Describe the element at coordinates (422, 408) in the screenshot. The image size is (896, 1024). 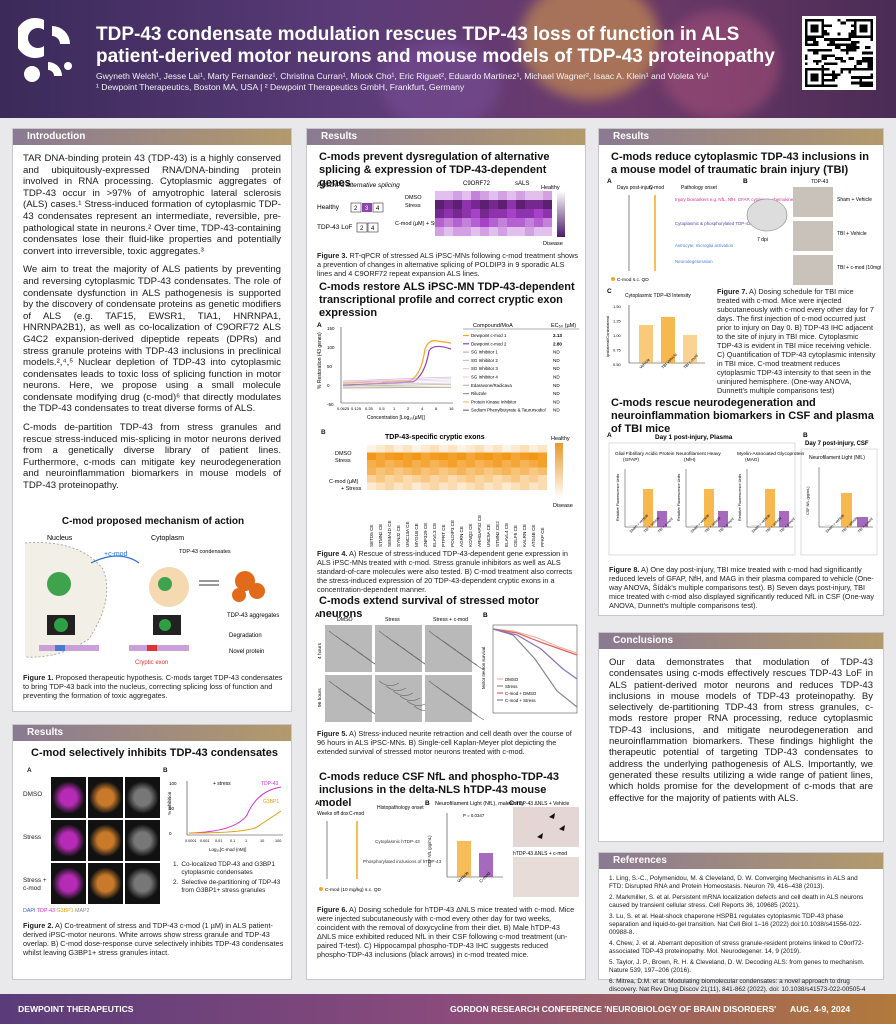
I see `svg-text: 4` at that location.